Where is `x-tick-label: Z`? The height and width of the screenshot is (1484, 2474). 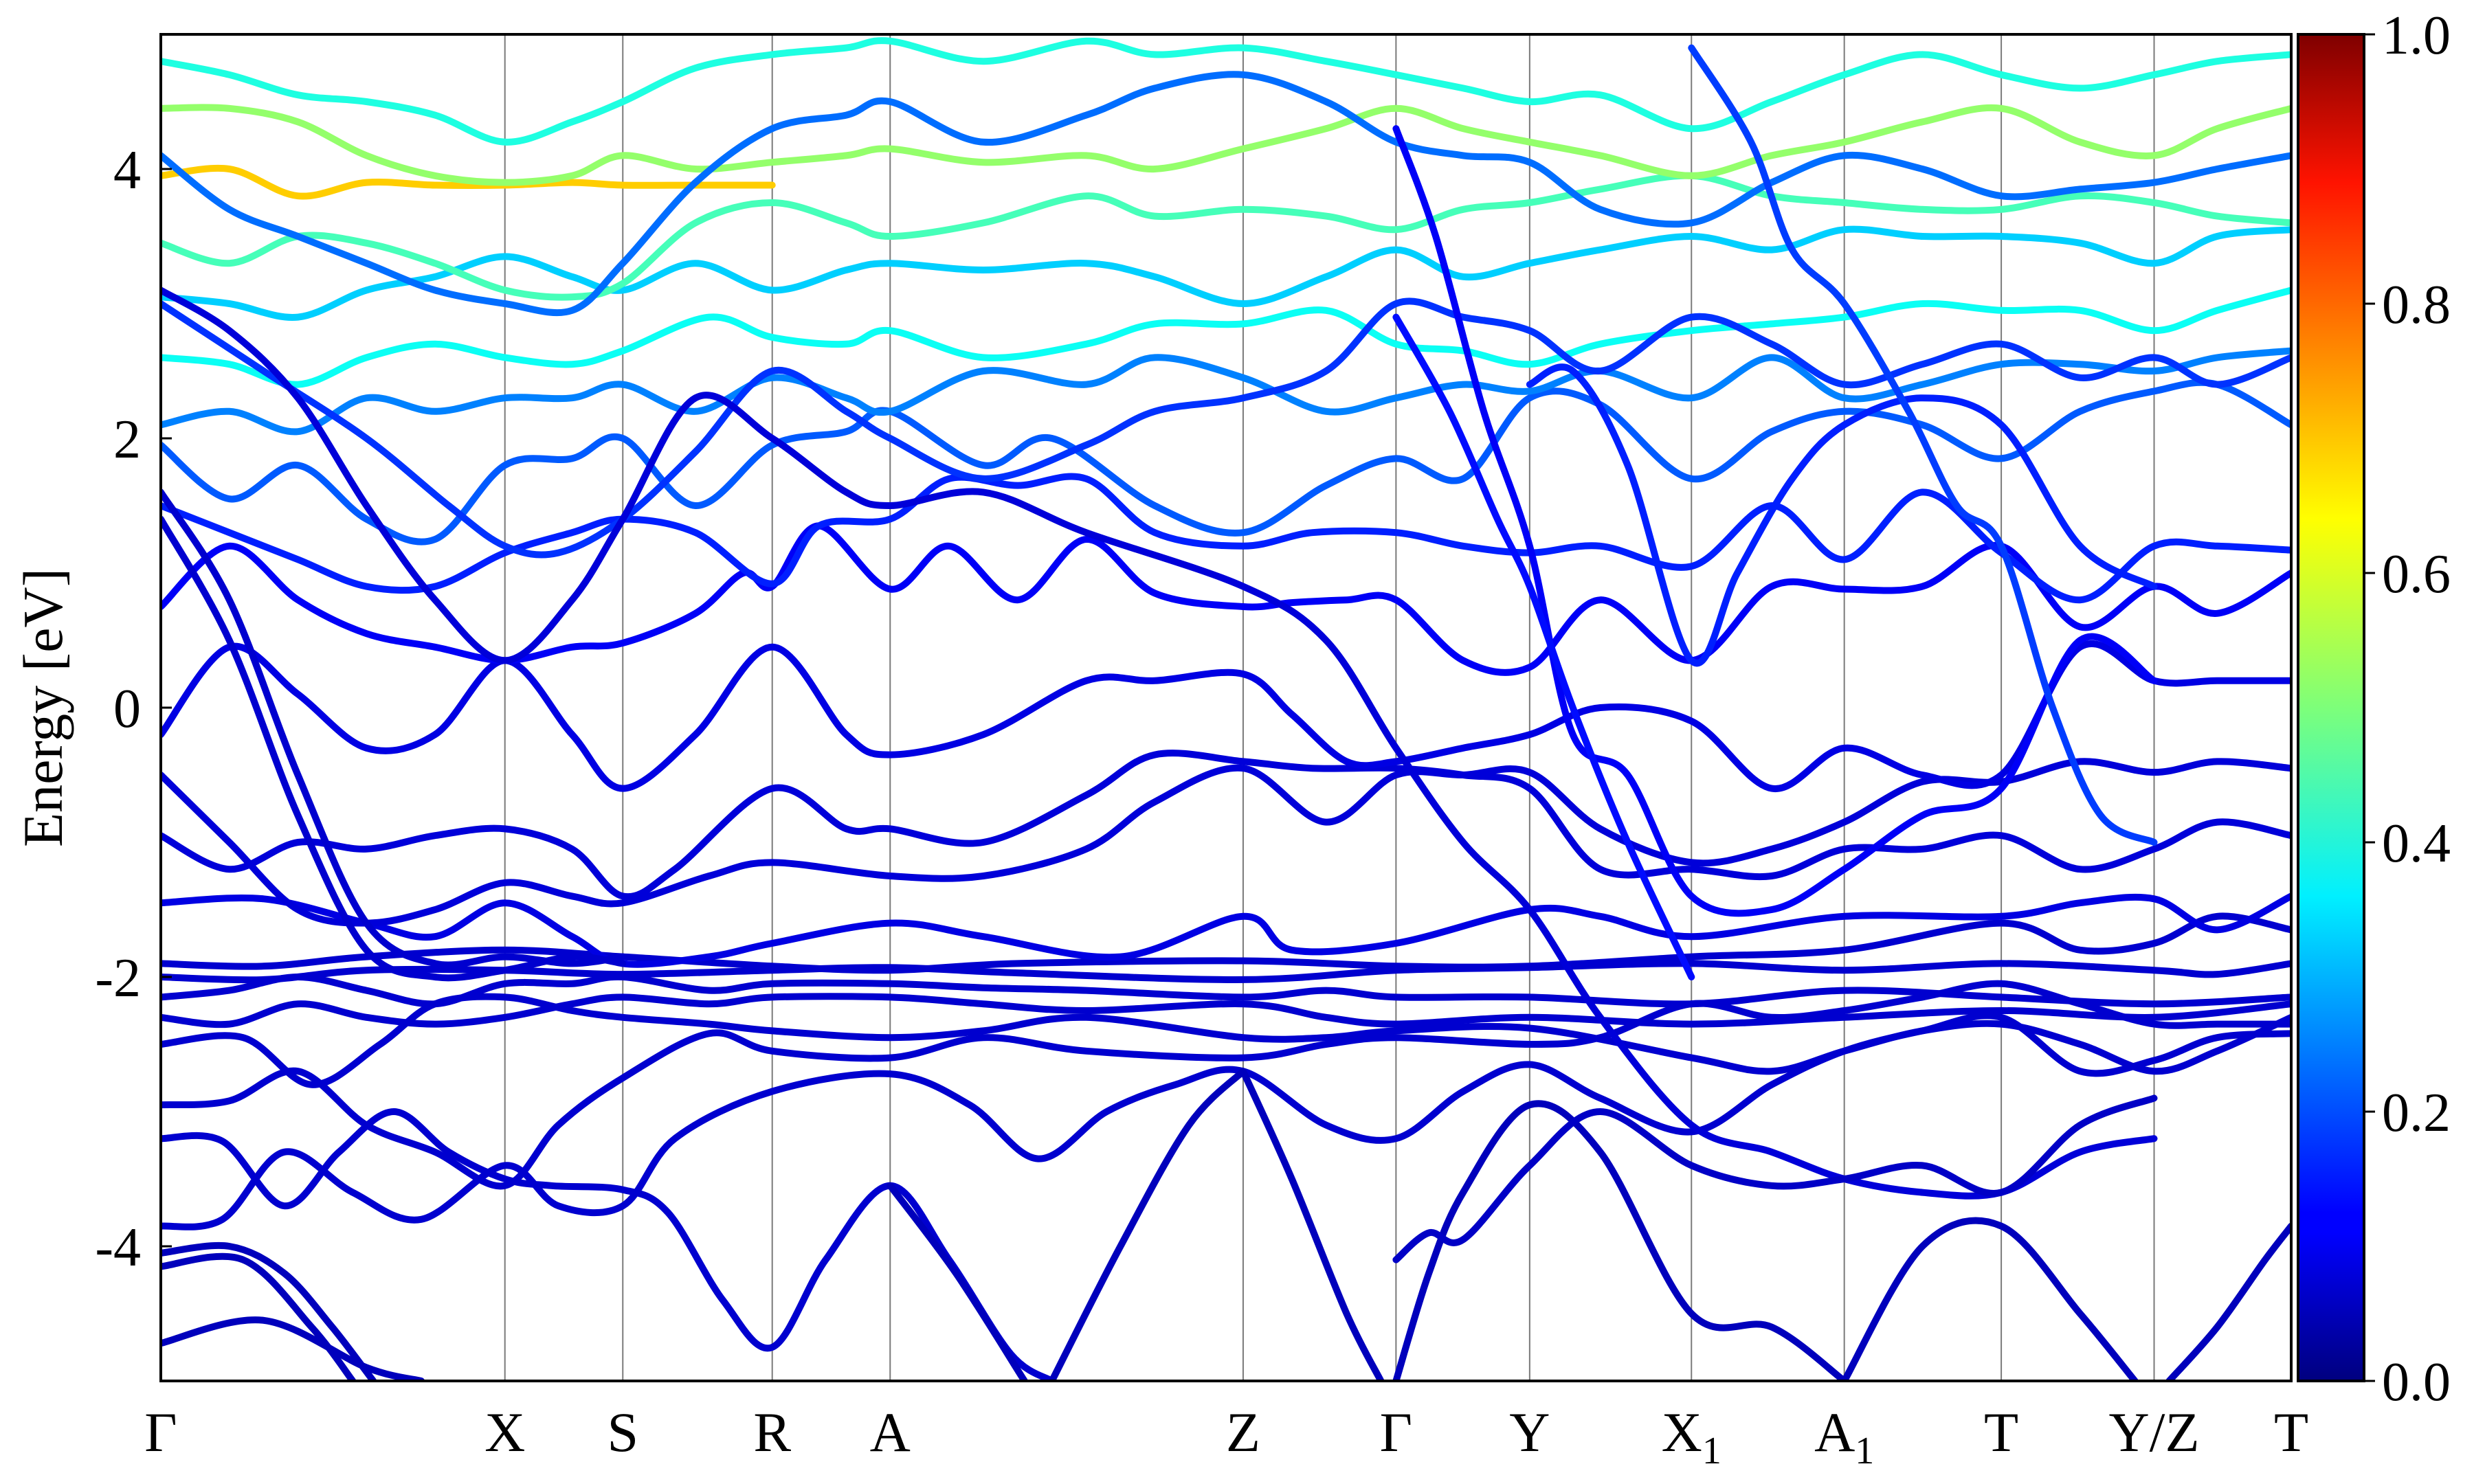
x-tick-label: Z is located at coordinates (1243, 1432).